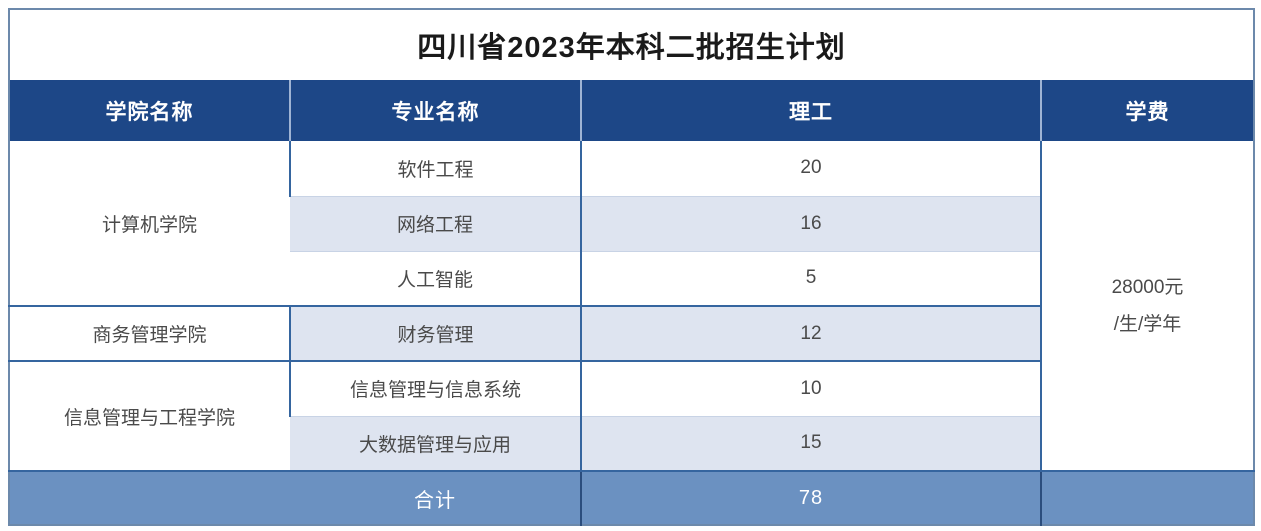 The image size is (1261, 531). Describe the element at coordinates (149, 223) in the screenshot. I see `college-cell: 计算机学院` at that location.